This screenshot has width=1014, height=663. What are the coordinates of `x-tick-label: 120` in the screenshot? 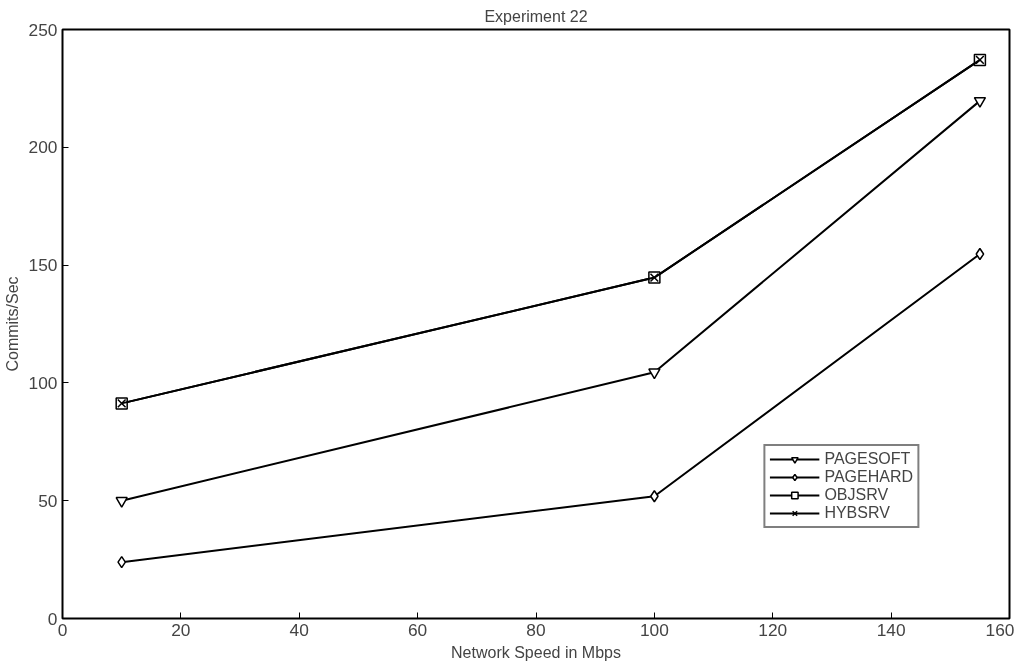 It's located at (773, 629).